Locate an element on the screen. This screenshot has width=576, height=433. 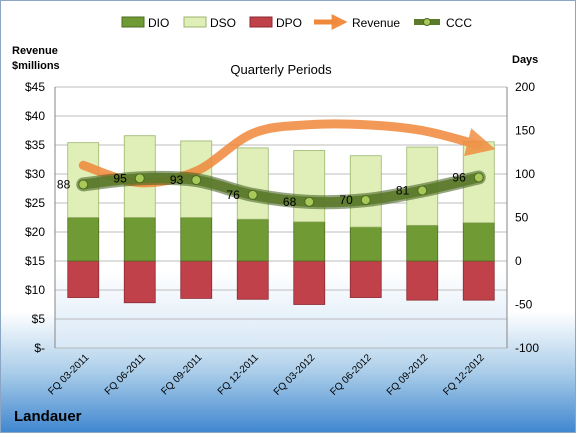
ccc-data-label: 70 is located at coordinates (346, 200).